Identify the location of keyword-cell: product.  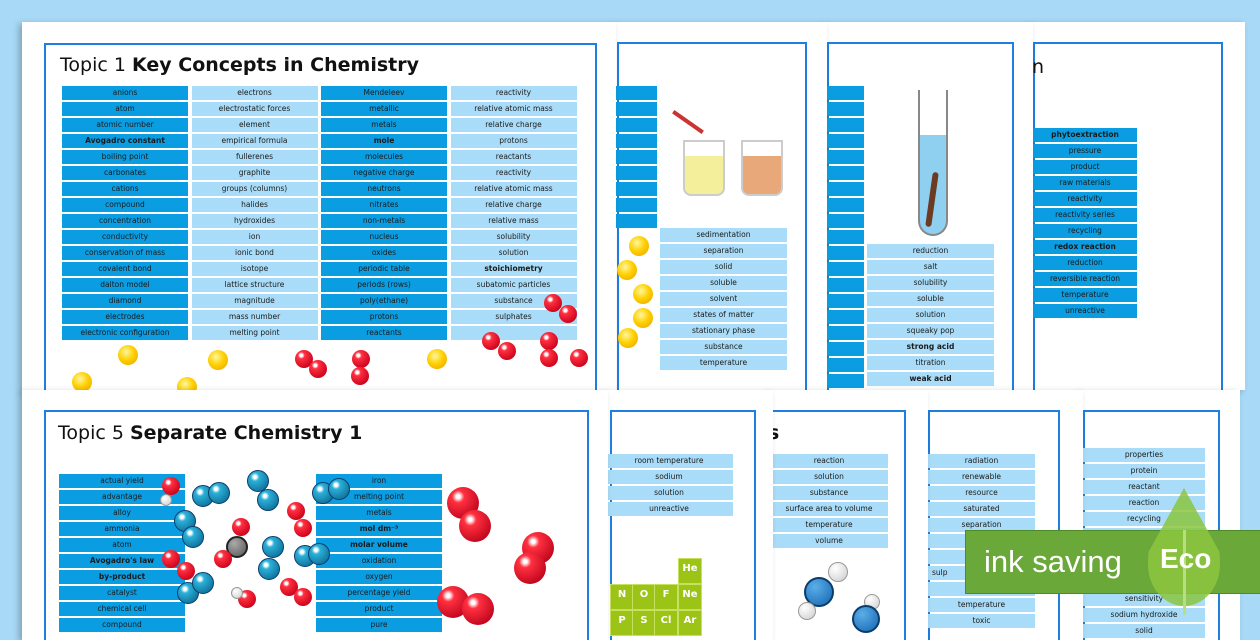
(379, 609).